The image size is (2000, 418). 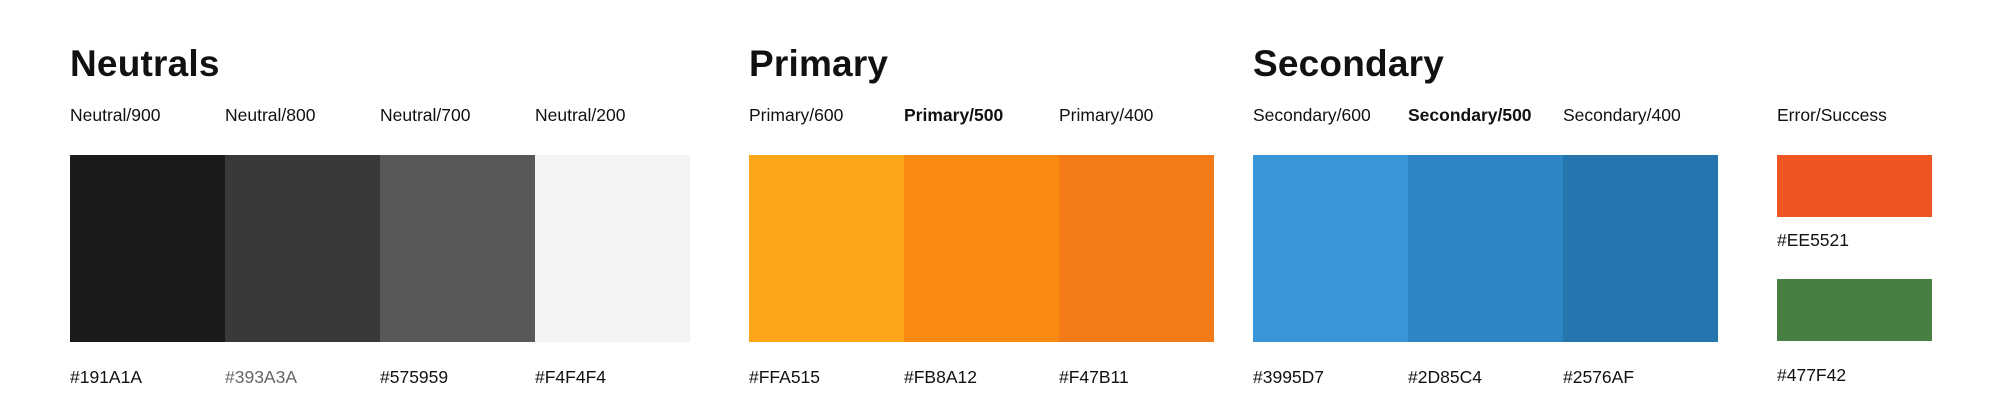 What do you see at coordinates (954, 115) in the screenshot?
I see `primary-500-label: Primary/500` at bounding box center [954, 115].